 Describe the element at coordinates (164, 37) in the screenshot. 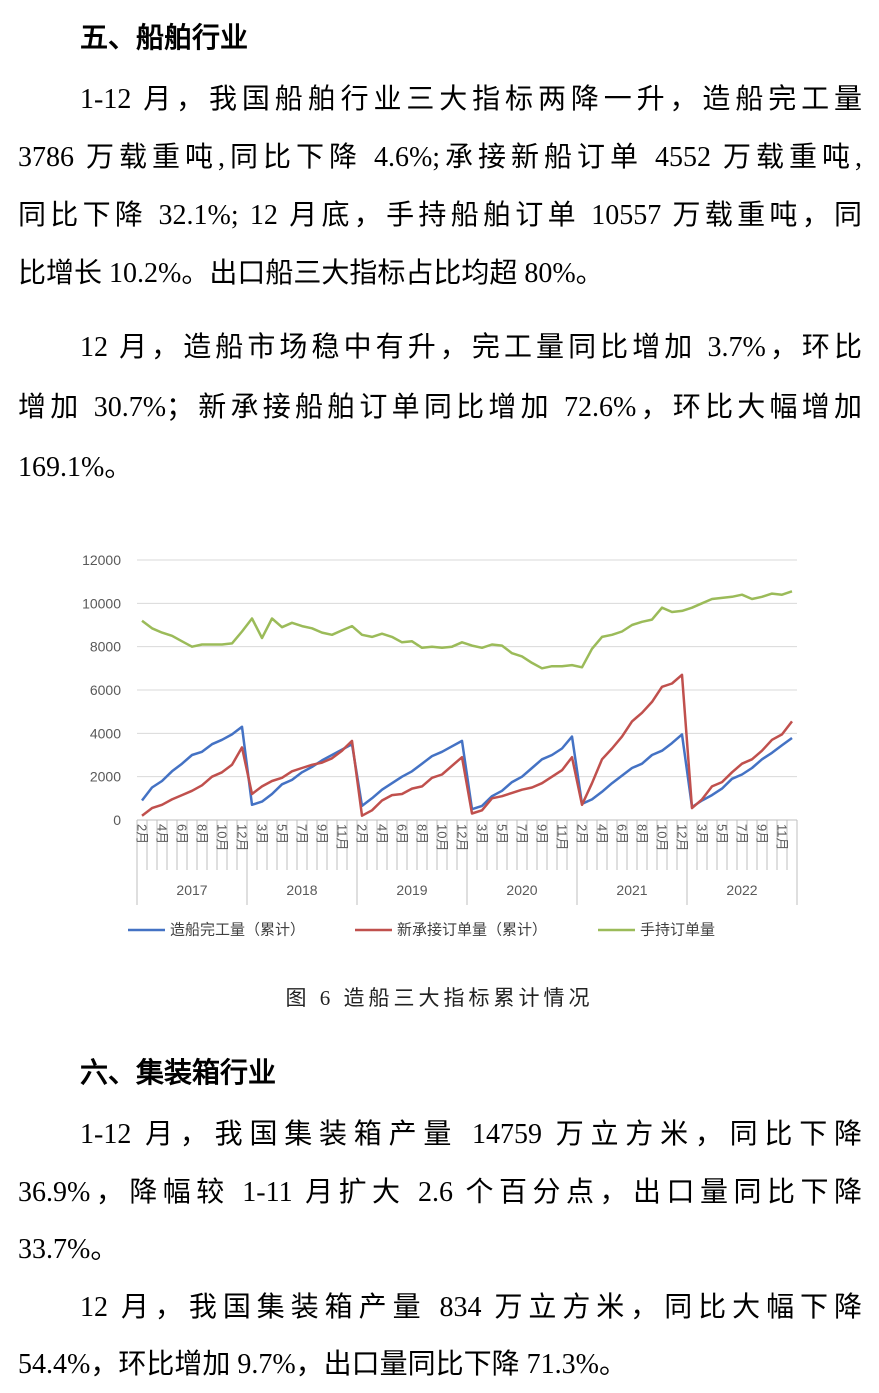

I see `section-heading-shipbuilding: 五、船舶行业` at that location.